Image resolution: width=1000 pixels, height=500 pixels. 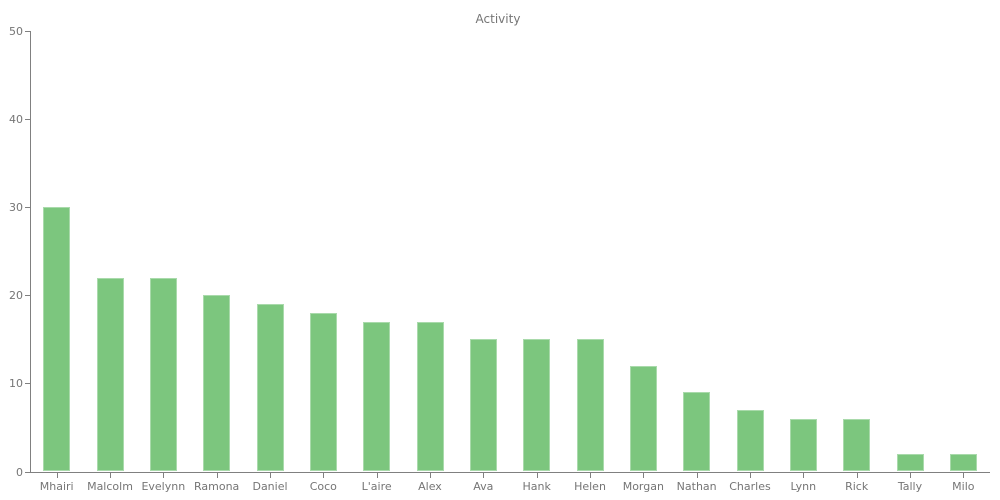 What do you see at coordinates (110, 486) in the screenshot?
I see `x-tick-label: Malcolm` at bounding box center [110, 486].